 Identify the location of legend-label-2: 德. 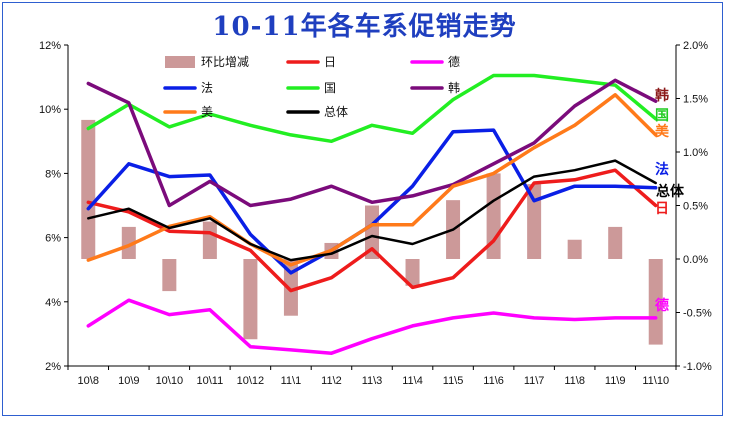
(454, 61).